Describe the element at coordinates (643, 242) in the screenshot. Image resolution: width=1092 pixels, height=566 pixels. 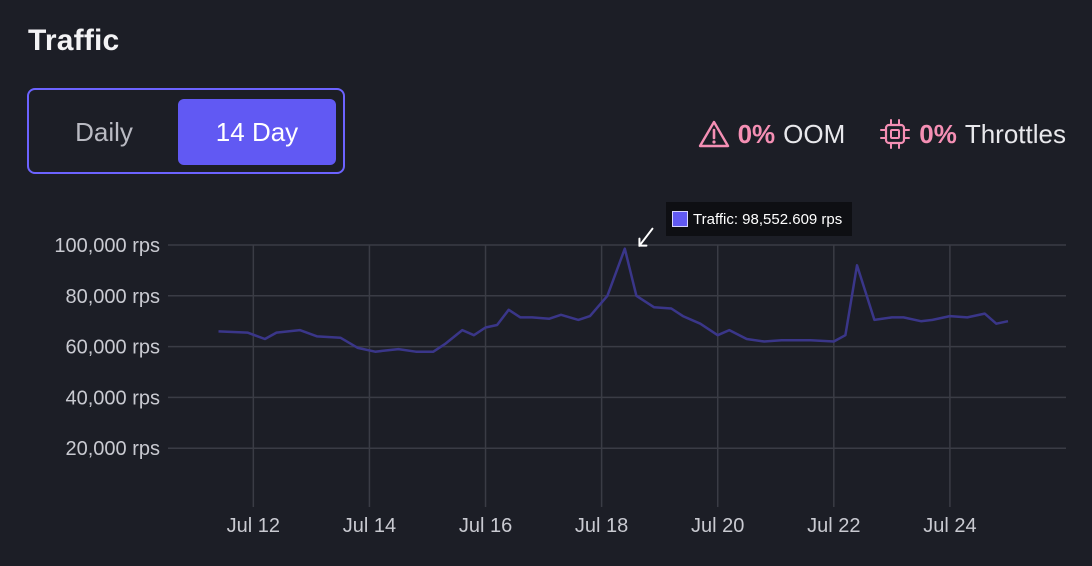
I see `tooltip-arrowhead` at that location.